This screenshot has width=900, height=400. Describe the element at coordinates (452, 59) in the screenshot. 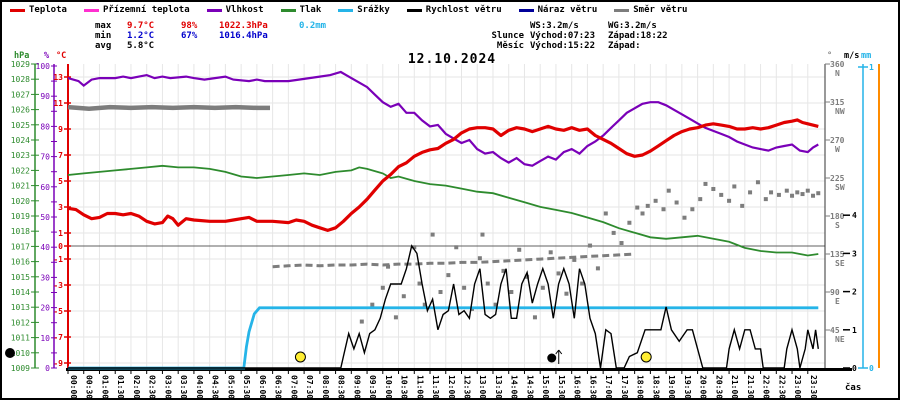

I see `chart-title: 12.10.2024` at that location.